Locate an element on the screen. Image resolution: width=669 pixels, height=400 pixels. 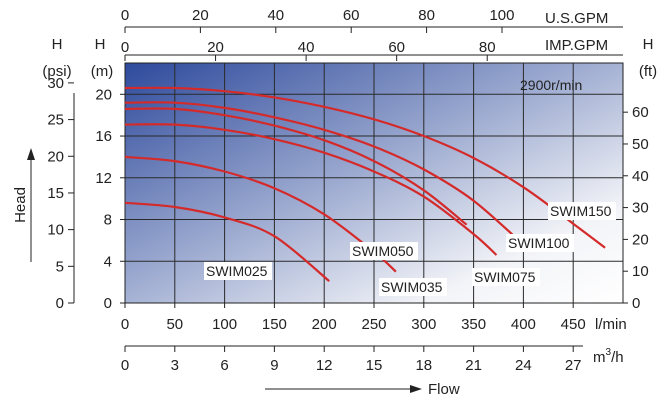
m3h-tick-label: 9 is located at coordinates (274, 365).